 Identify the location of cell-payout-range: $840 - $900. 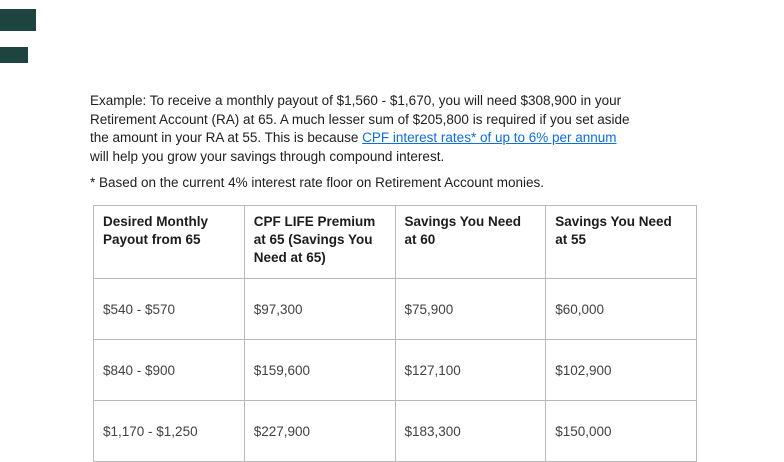
(169, 370).